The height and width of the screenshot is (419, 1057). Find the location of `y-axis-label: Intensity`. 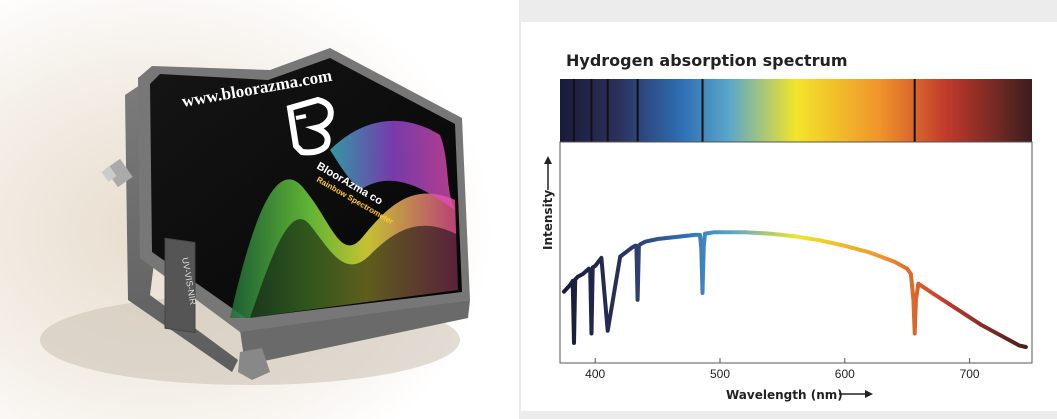

y-axis-label: Intensity is located at coordinates (548, 220).